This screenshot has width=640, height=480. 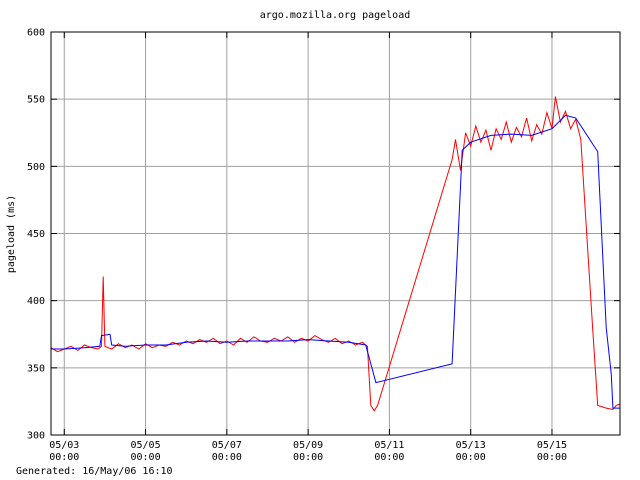 What do you see at coordinates (308, 451) in the screenshot?
I see `x-tick-label: 05/09 00:00` at bounding box center [308, 451].